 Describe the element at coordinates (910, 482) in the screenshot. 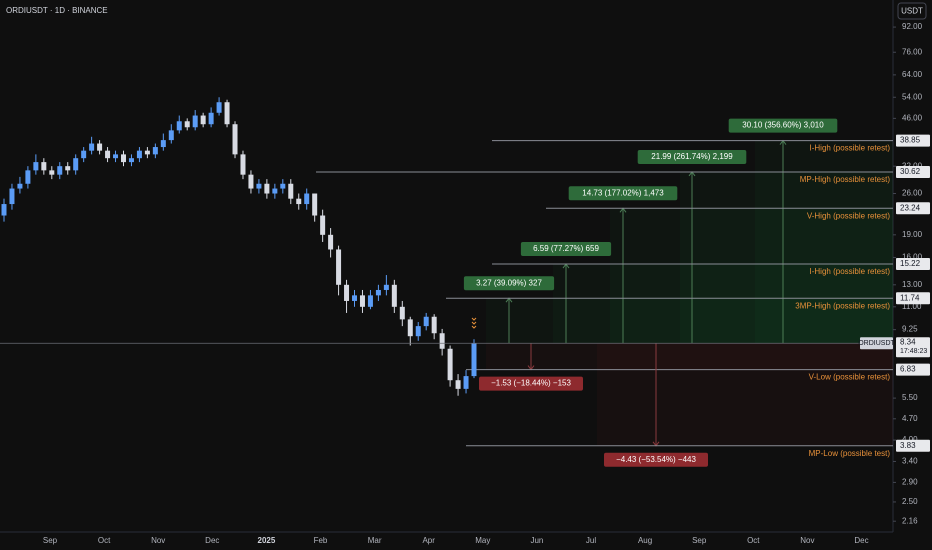

I see `y-tick-label: 2.90` at that location.